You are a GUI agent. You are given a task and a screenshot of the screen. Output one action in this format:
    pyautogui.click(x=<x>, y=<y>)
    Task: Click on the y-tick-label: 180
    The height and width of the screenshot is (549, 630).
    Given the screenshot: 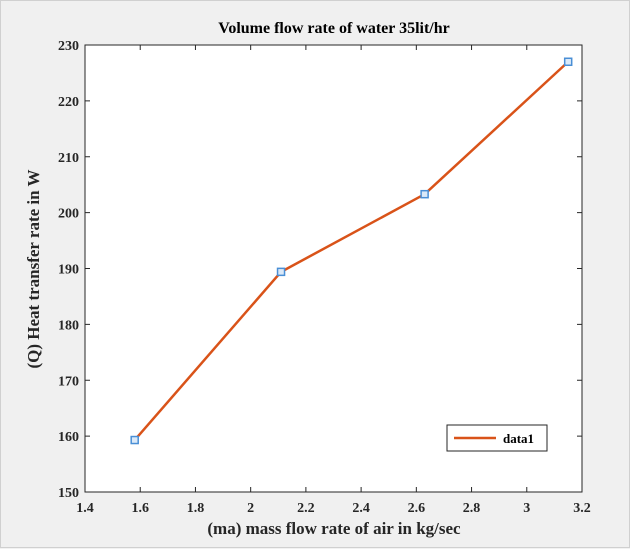 What is the action you would take?
    pyautogui.click(x=68, y=325)
    